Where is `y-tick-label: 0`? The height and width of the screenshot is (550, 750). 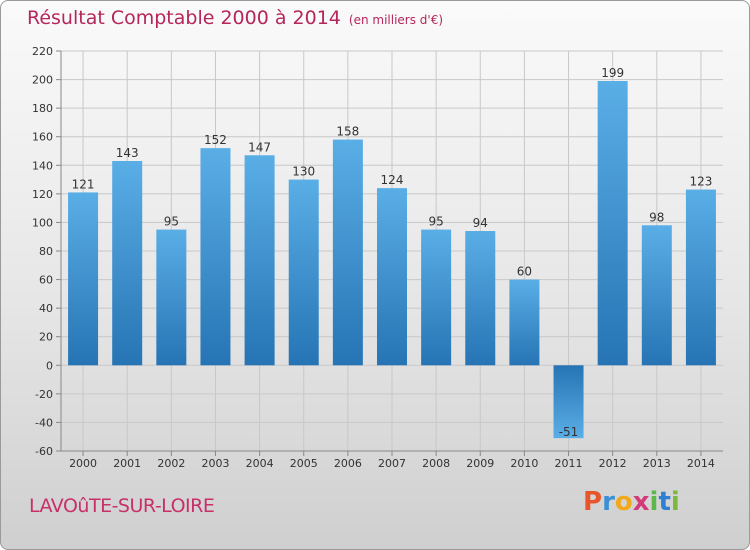
y-tick-label: 0 is located at coordinates (49, 365).